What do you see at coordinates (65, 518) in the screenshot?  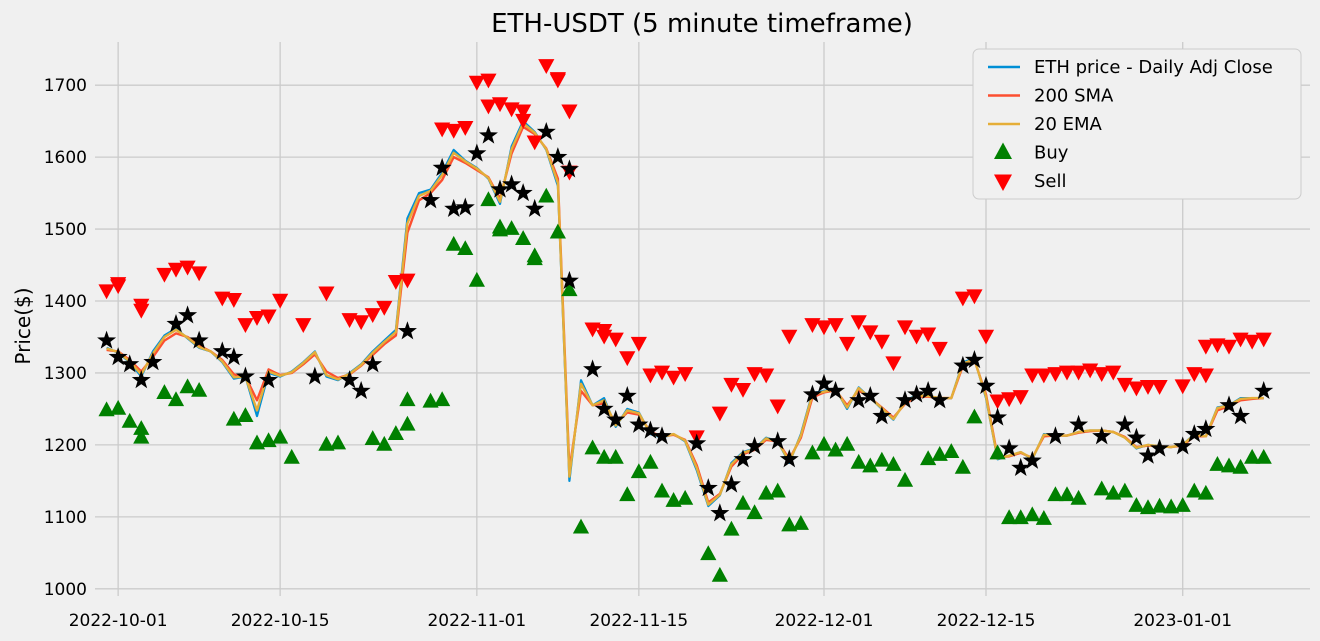 I see `y-tick-label: 1100` at bounding box center [65, 518].